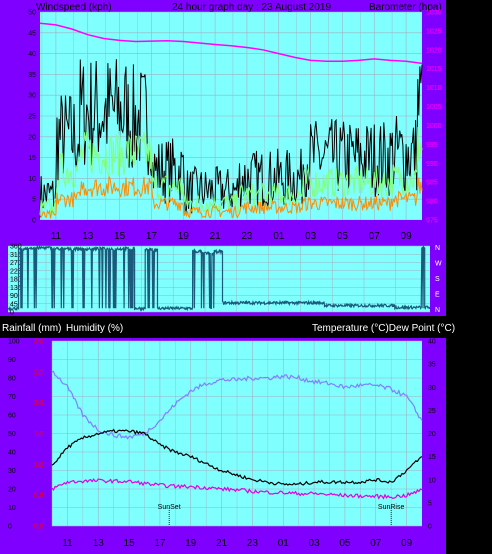  What do you see at coordinates (407, 236) in the screenshot?
I see `wind-time-label: 09` at bounding box center [407, 236].